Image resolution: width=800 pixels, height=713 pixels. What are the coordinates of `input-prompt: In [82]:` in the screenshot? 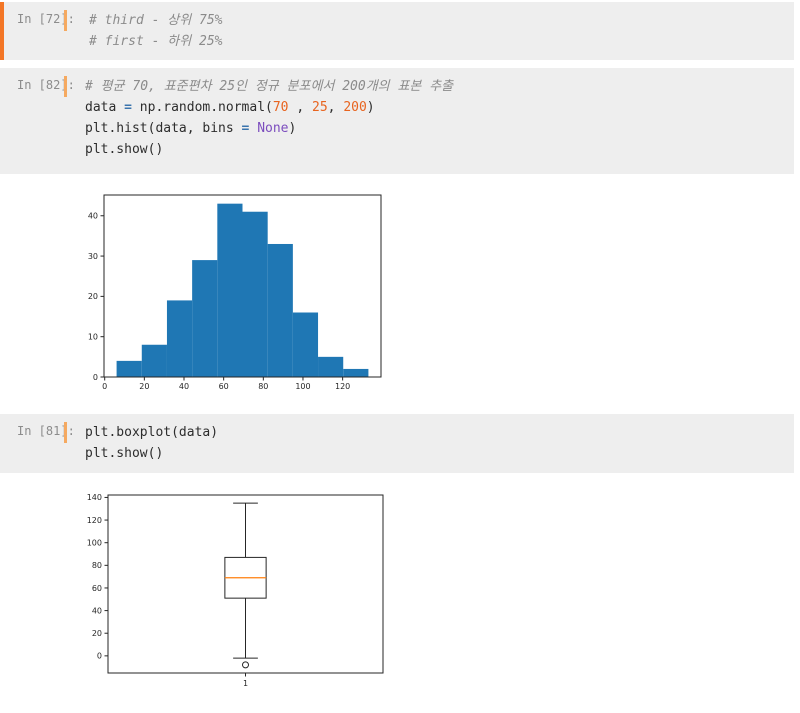 It's located at (46, 85).